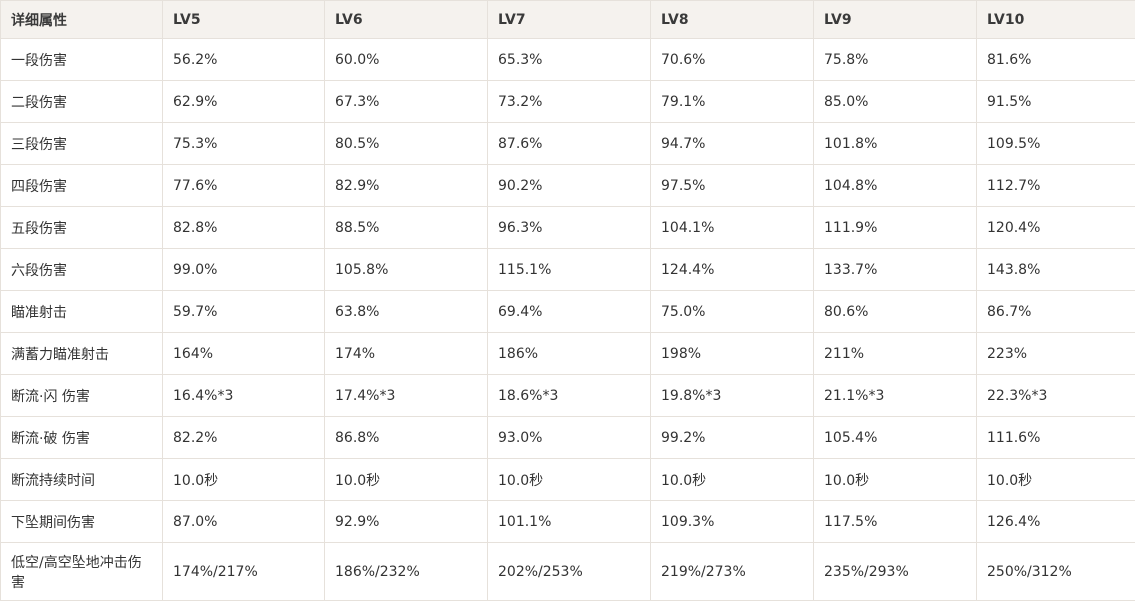 This screenshot has height=601, width=1135. I want to click on value-cell: 21.1%*3, so click(895, 396).